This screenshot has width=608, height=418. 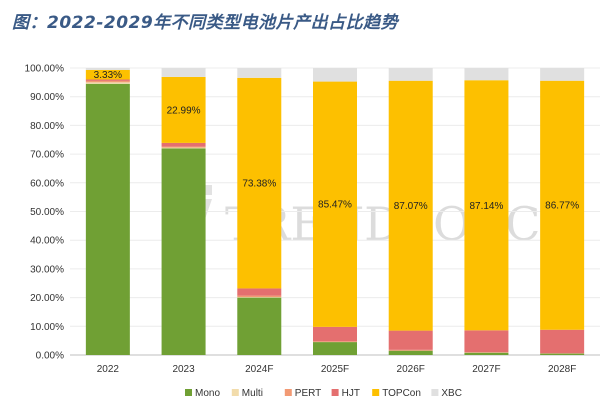 What do you see at coordinates (183, 251) in the screenshot?
I see `bar-segment-mono-2023` at bounding box center [183, 251].